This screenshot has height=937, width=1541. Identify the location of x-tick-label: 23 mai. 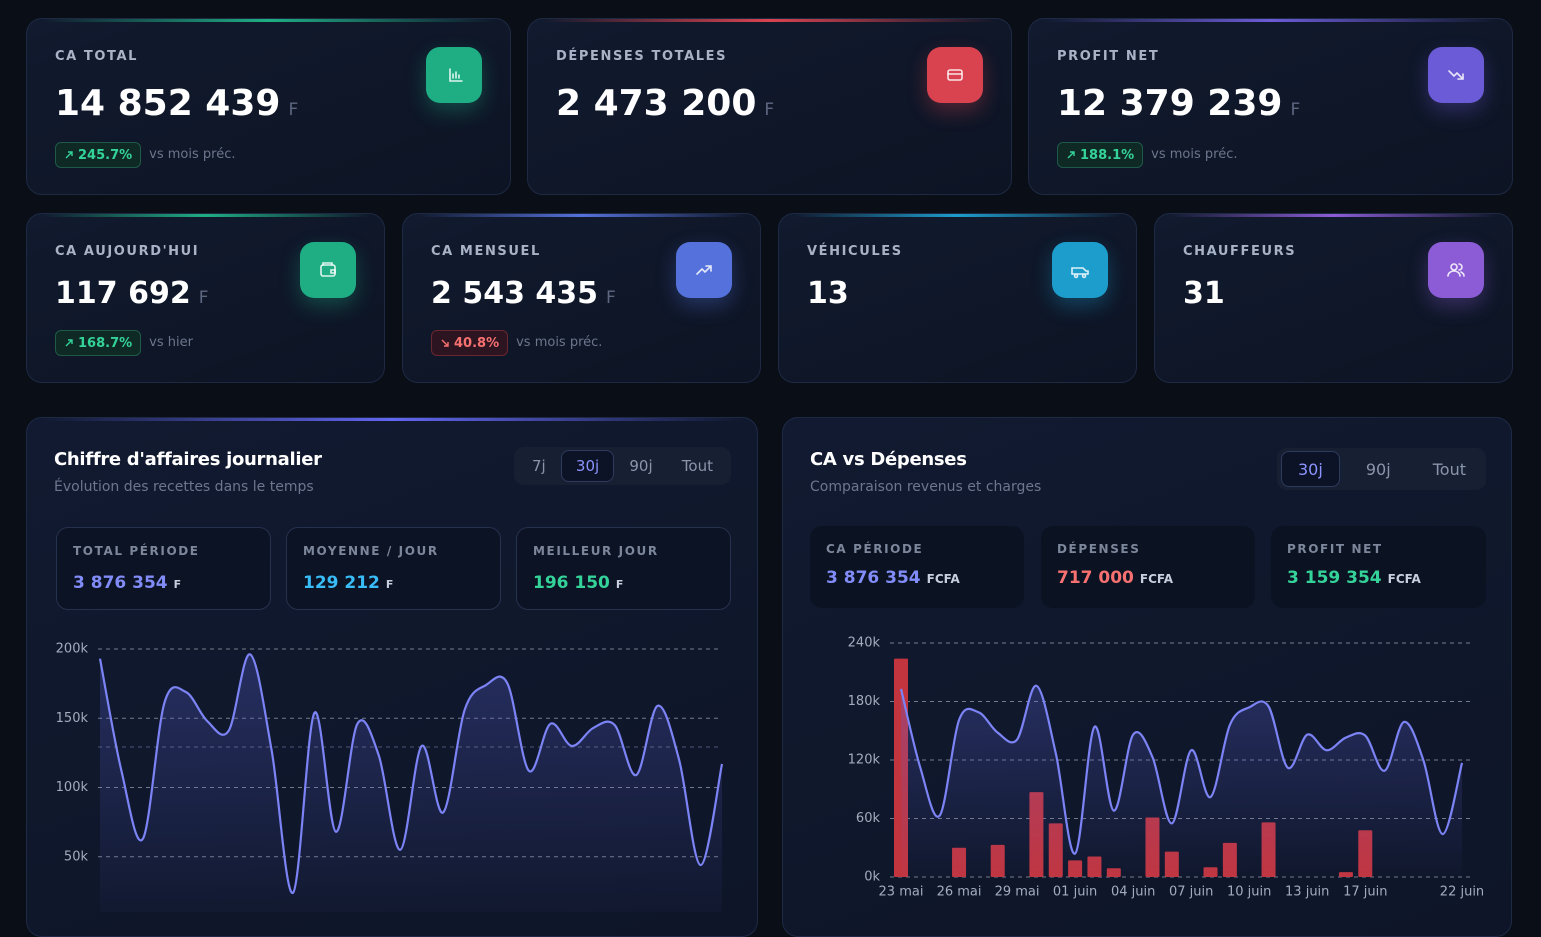
(901, 892).